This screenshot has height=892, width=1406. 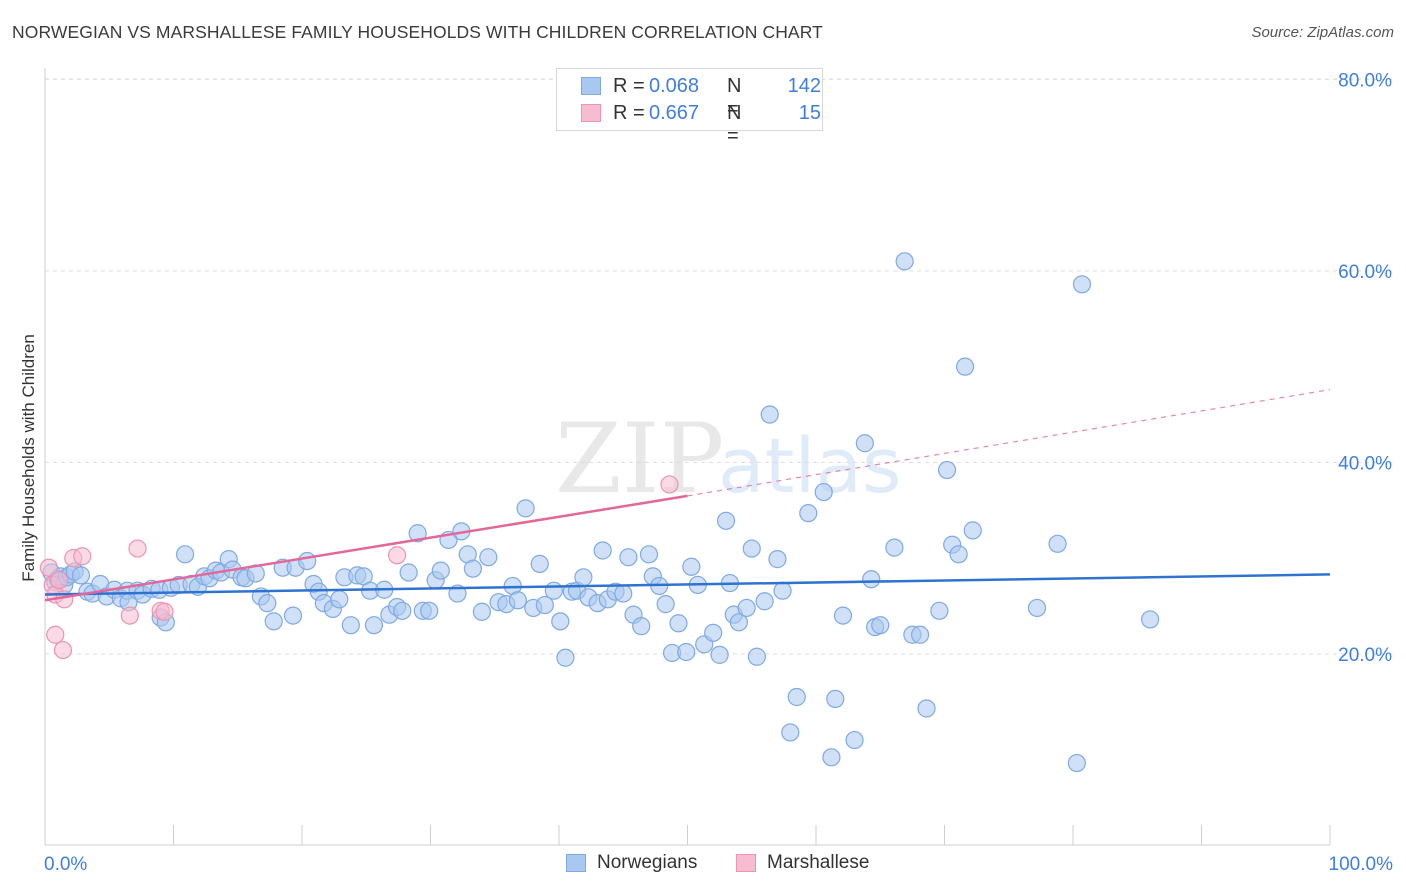 I want to click on norwegians-trend-line, so click(x=687, y=584).